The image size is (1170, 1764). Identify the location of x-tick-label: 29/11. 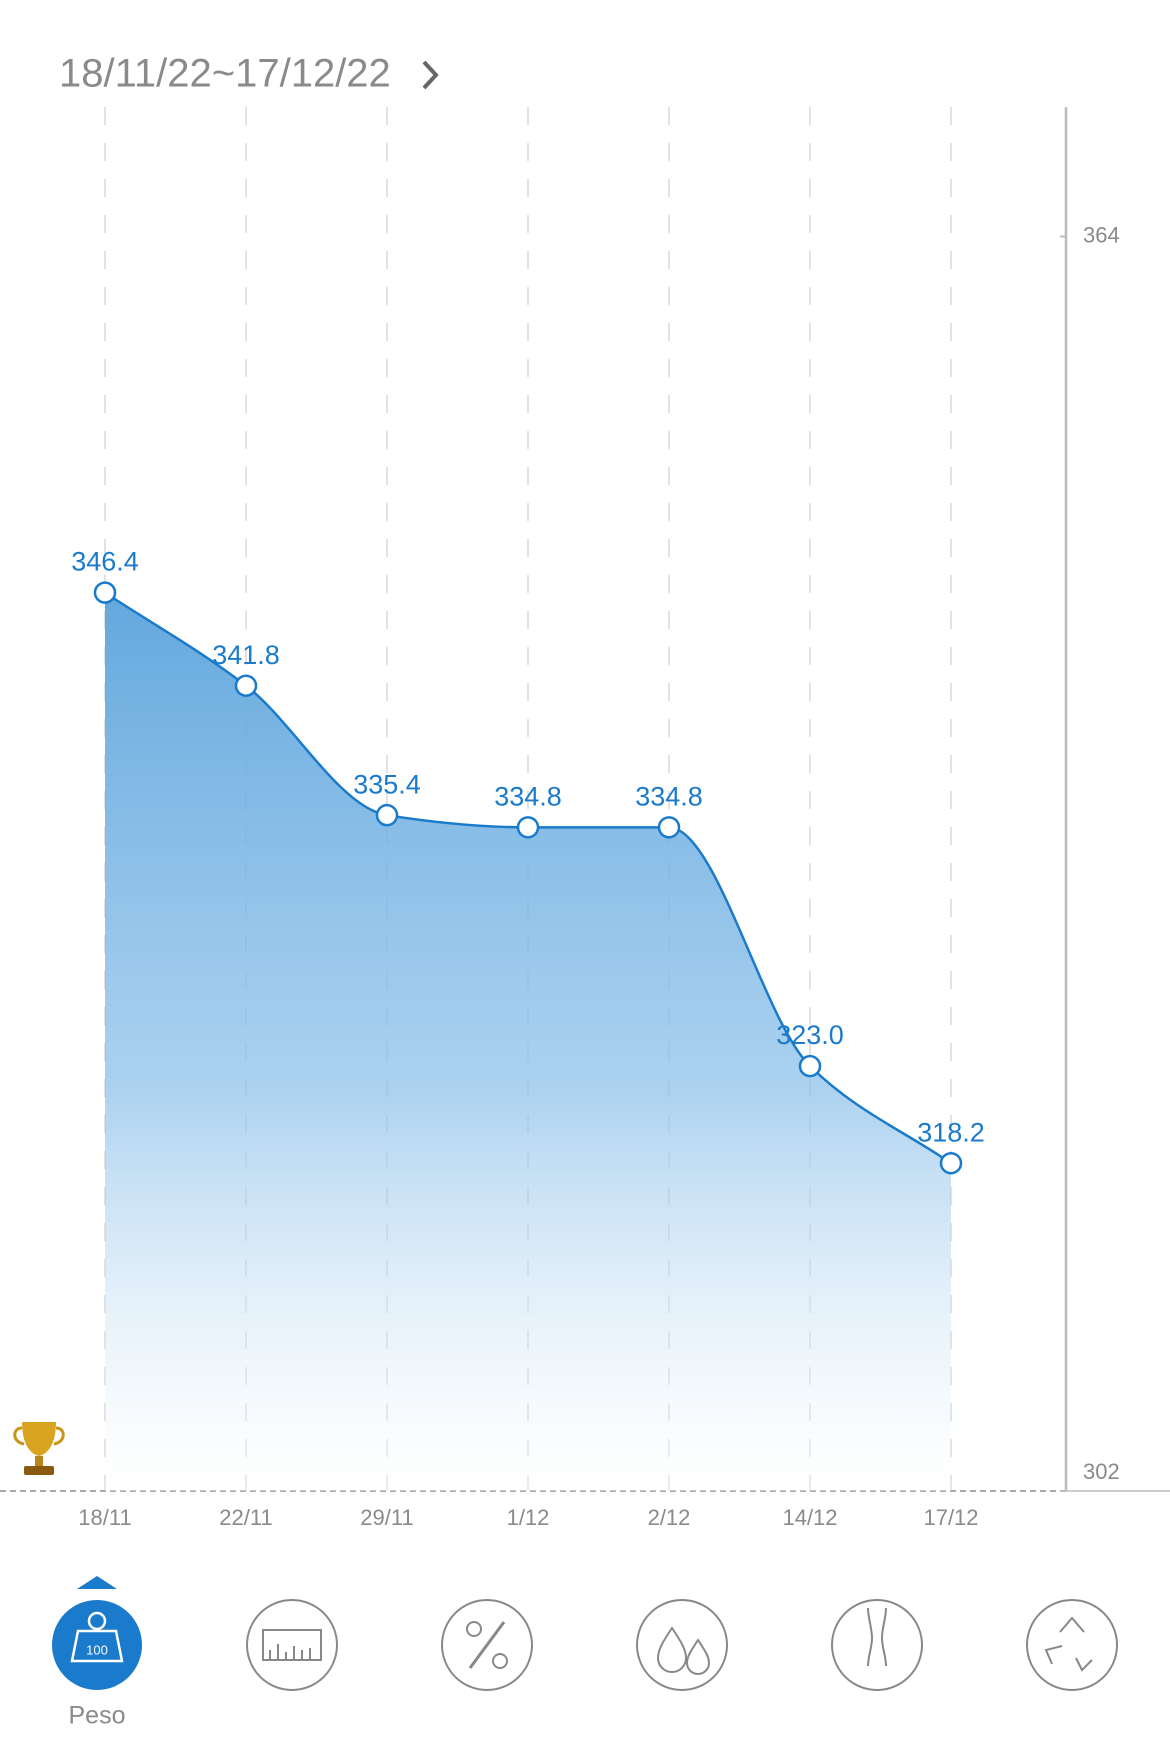
(386, 1517).